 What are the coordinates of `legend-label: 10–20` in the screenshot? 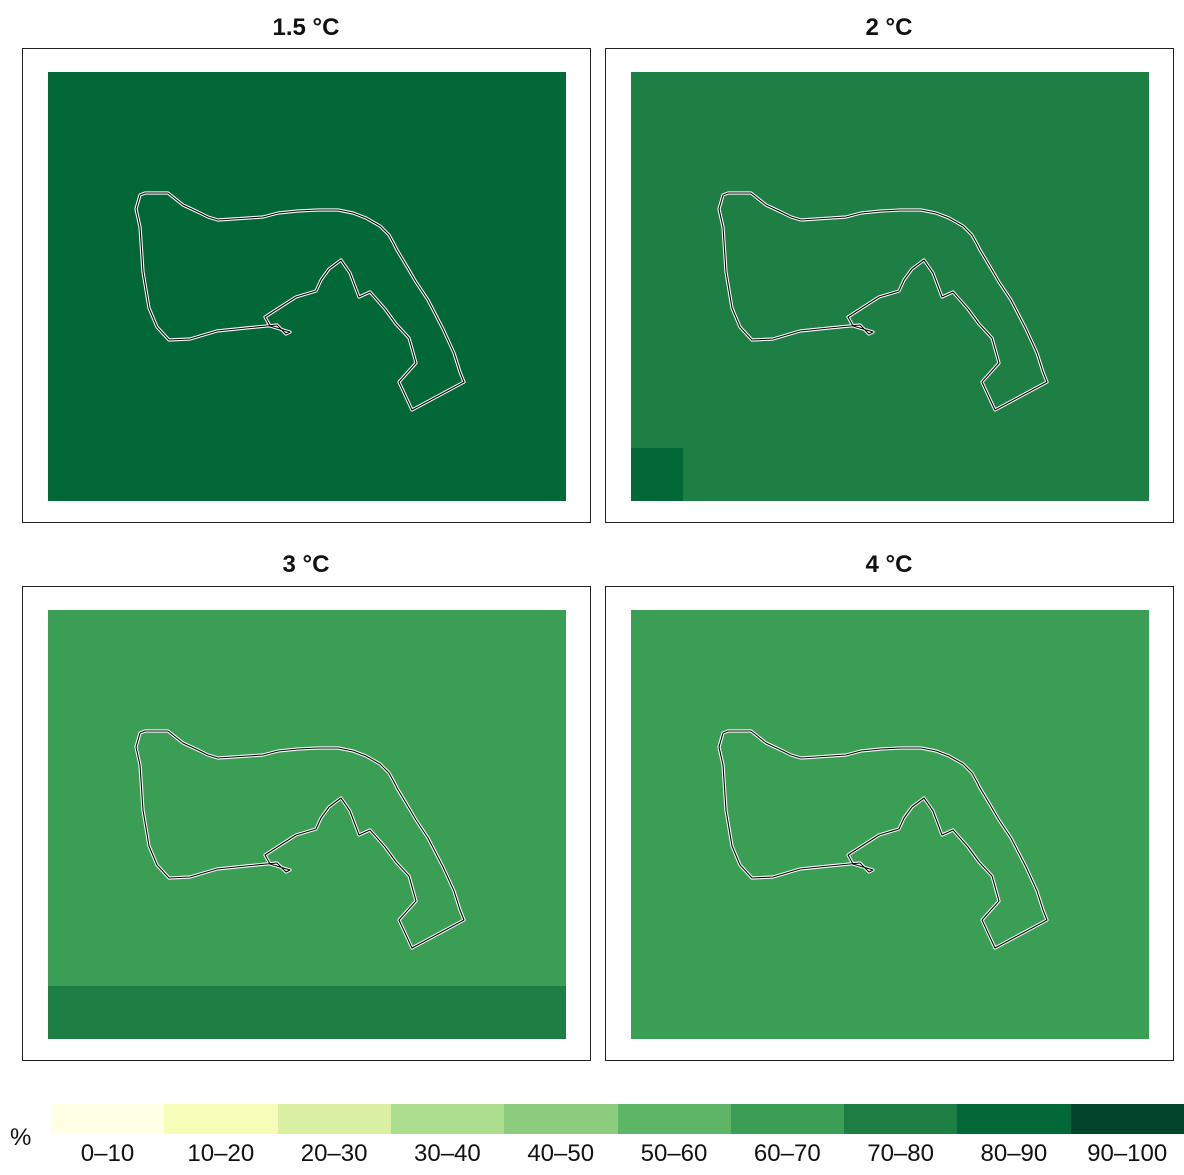 It's located at (221, 1153).